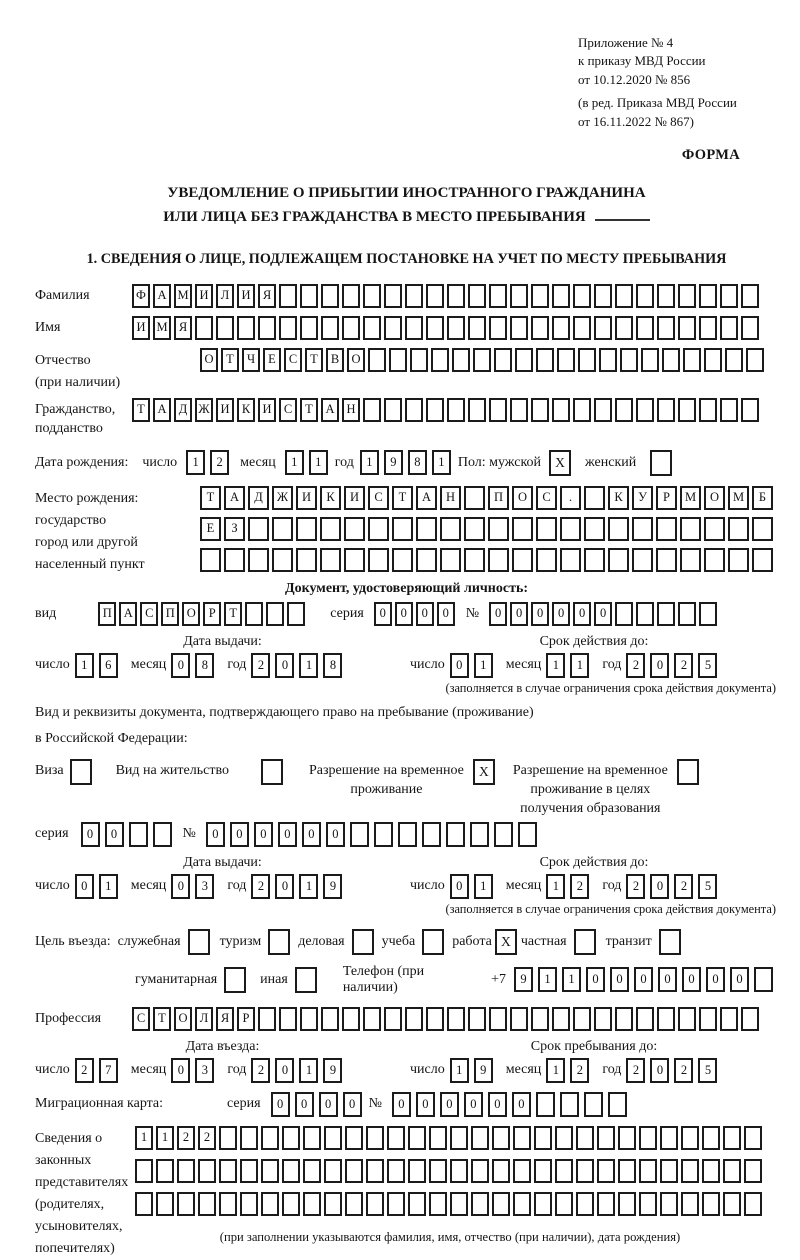  Describe the element at coordinates (669, 941) in the screenshot. I see `purpose-transit-checkbox` at that location.